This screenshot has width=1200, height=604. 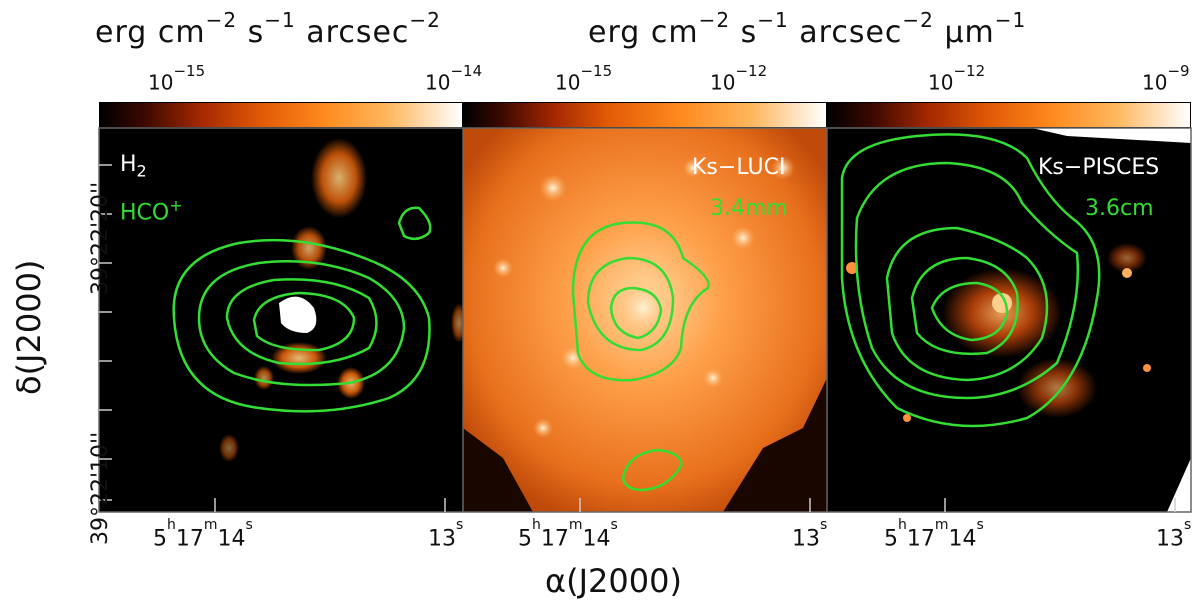 What do you see at coordinates (613, 581) in the screenshot?
I see `x-axis-label: α(J2000)` at bounding box center [613, 581].